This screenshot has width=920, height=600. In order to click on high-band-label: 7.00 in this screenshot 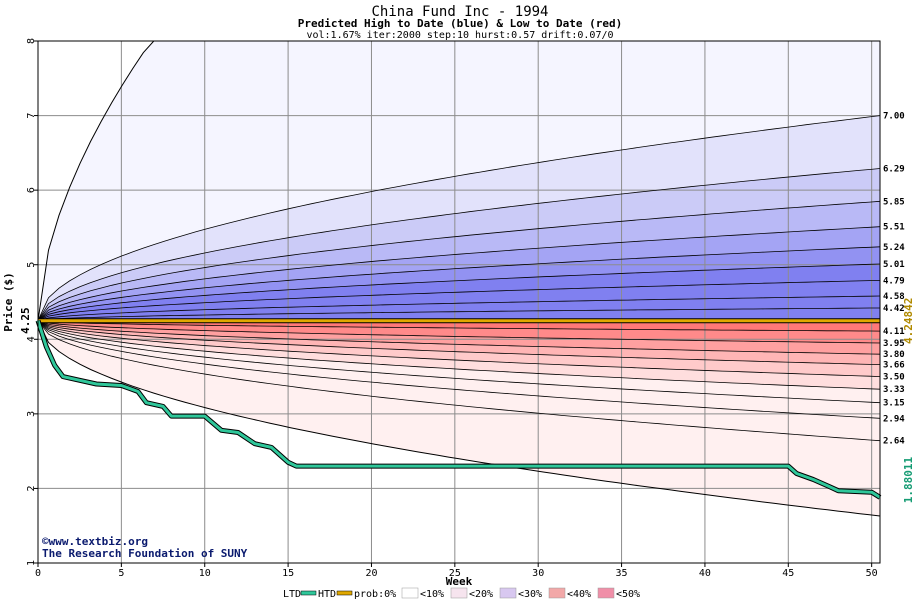, I will do `click(894, 117)`.